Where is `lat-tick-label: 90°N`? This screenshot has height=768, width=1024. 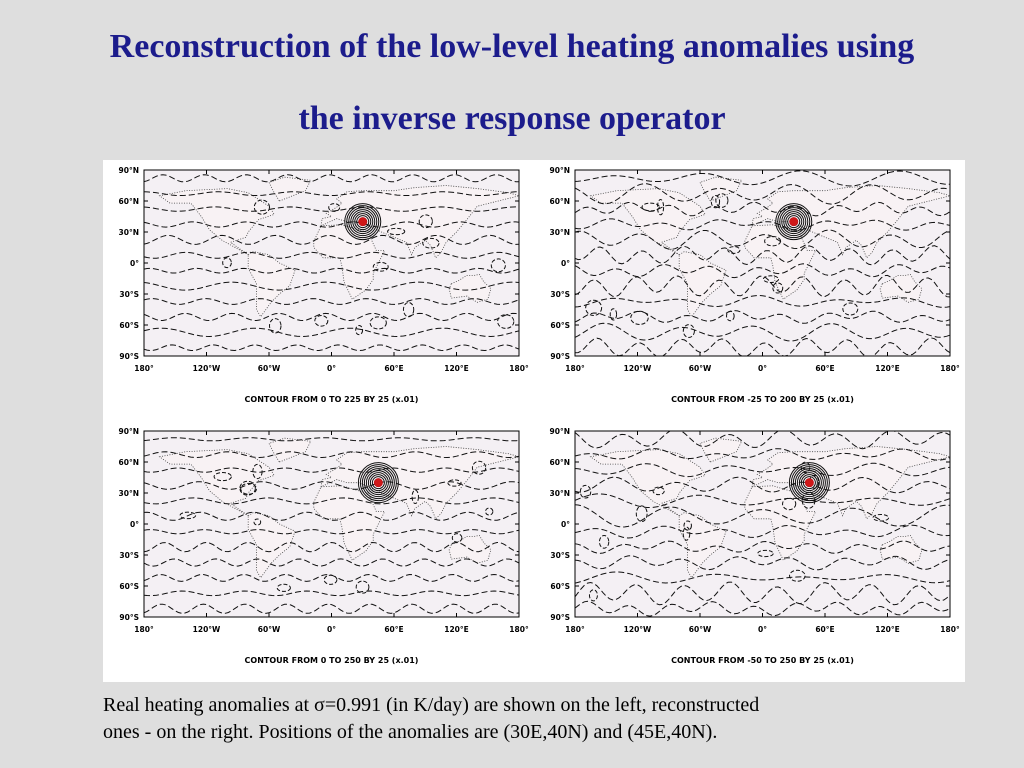 lat-tick-label: 90°N is located at coordinates (560, 170).